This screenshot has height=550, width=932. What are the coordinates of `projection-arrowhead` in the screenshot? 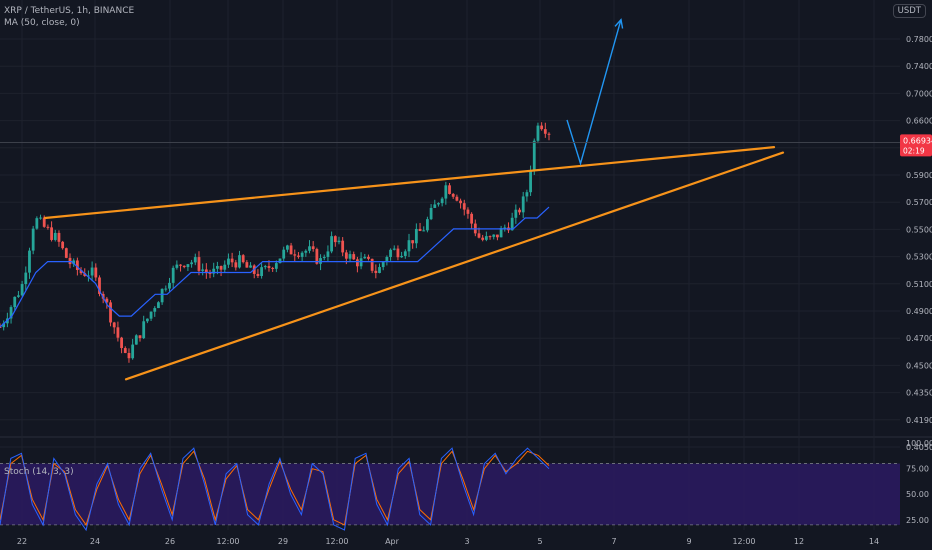 It's located at (619, 23).